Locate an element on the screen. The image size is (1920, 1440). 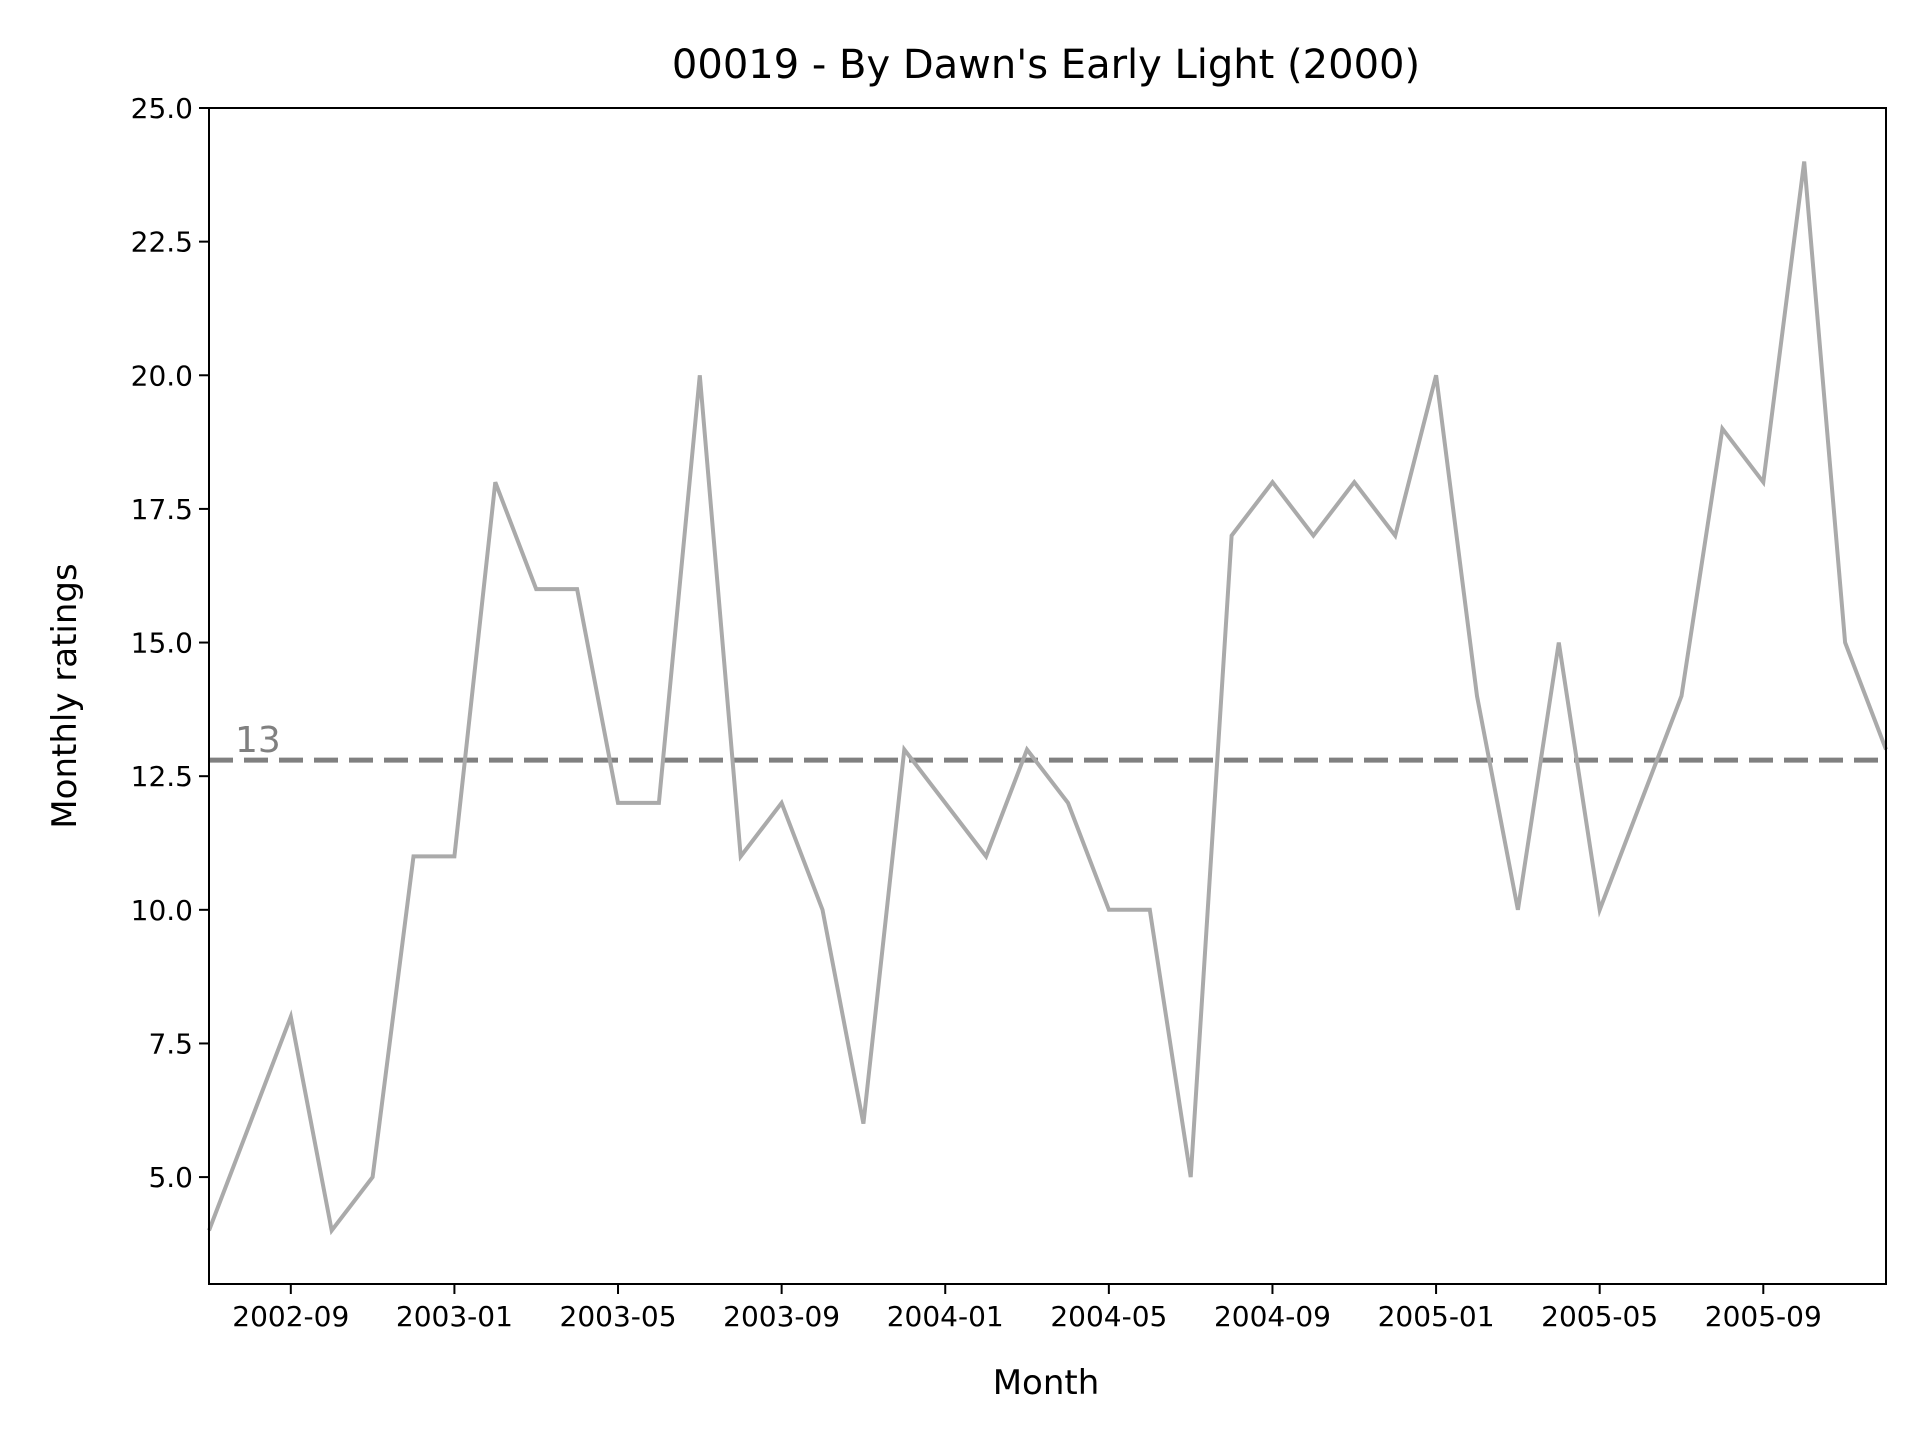
y-tick-label: 15.0 is located at coordinates (162, 643).